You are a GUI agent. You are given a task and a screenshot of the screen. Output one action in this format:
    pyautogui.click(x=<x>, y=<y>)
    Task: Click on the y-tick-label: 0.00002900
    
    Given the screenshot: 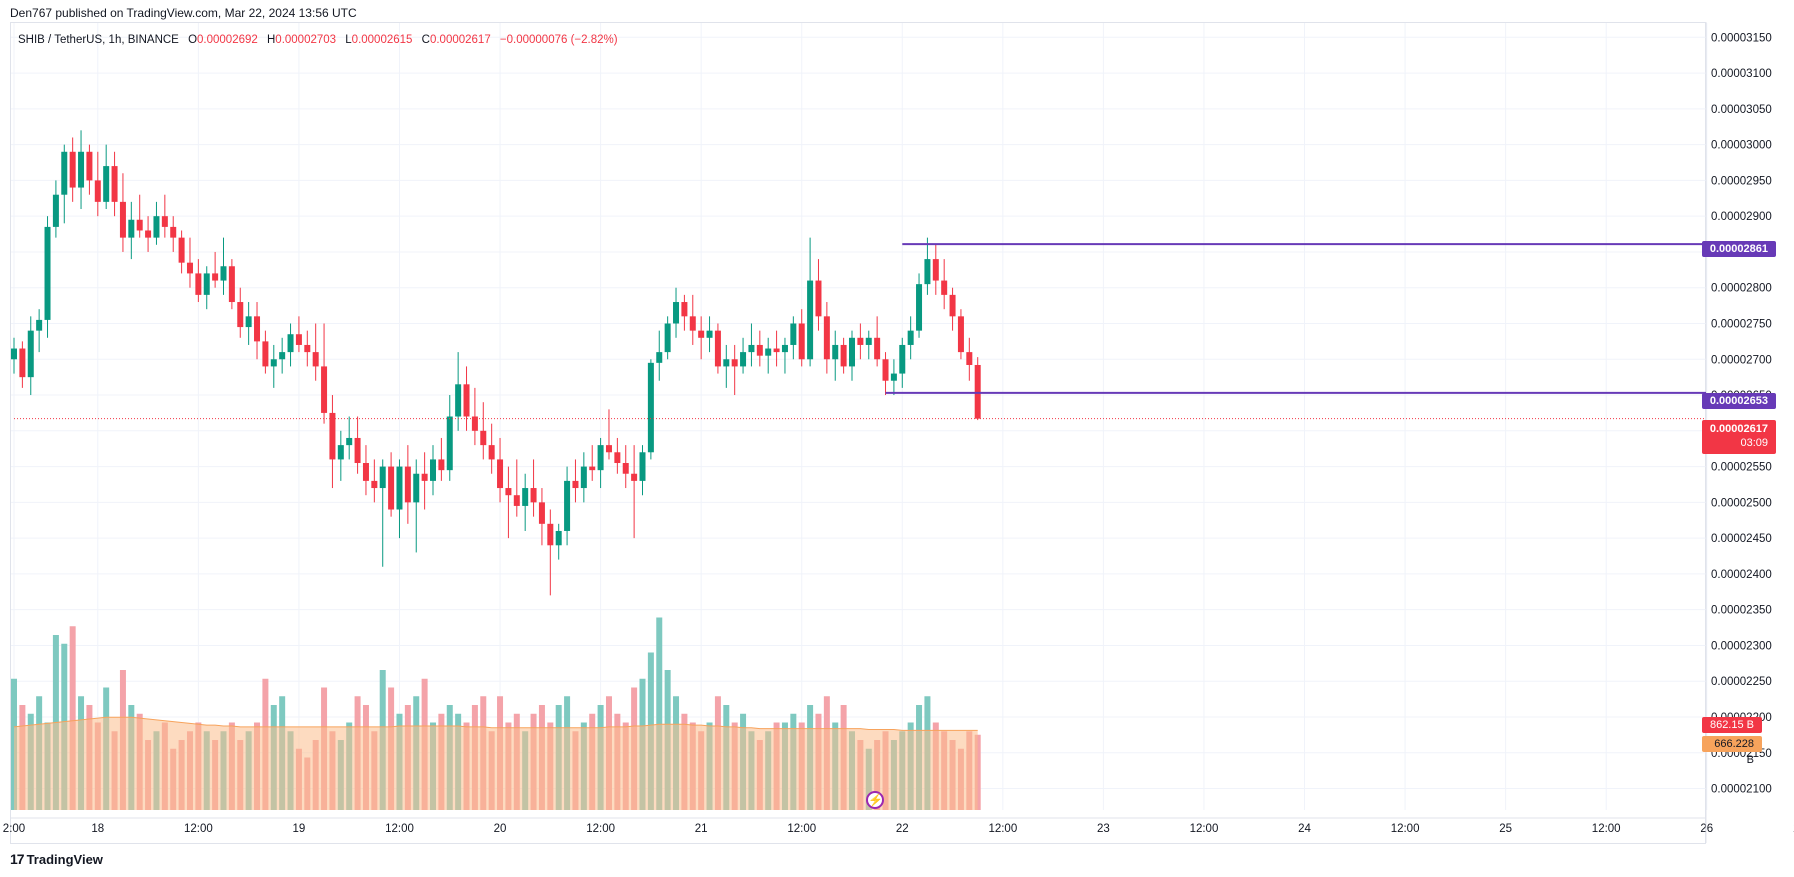 What is the action you would take?
    pyautogui.click(x=1741, y=217)
    